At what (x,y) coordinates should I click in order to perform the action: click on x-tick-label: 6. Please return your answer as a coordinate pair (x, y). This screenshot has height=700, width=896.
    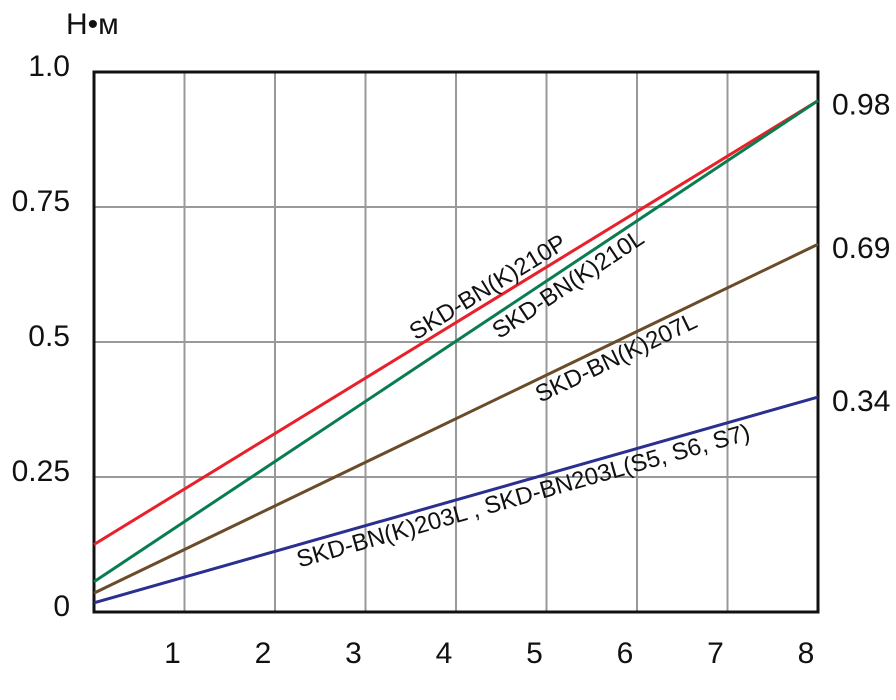
    Looking at the image, I should click on (625, 653).